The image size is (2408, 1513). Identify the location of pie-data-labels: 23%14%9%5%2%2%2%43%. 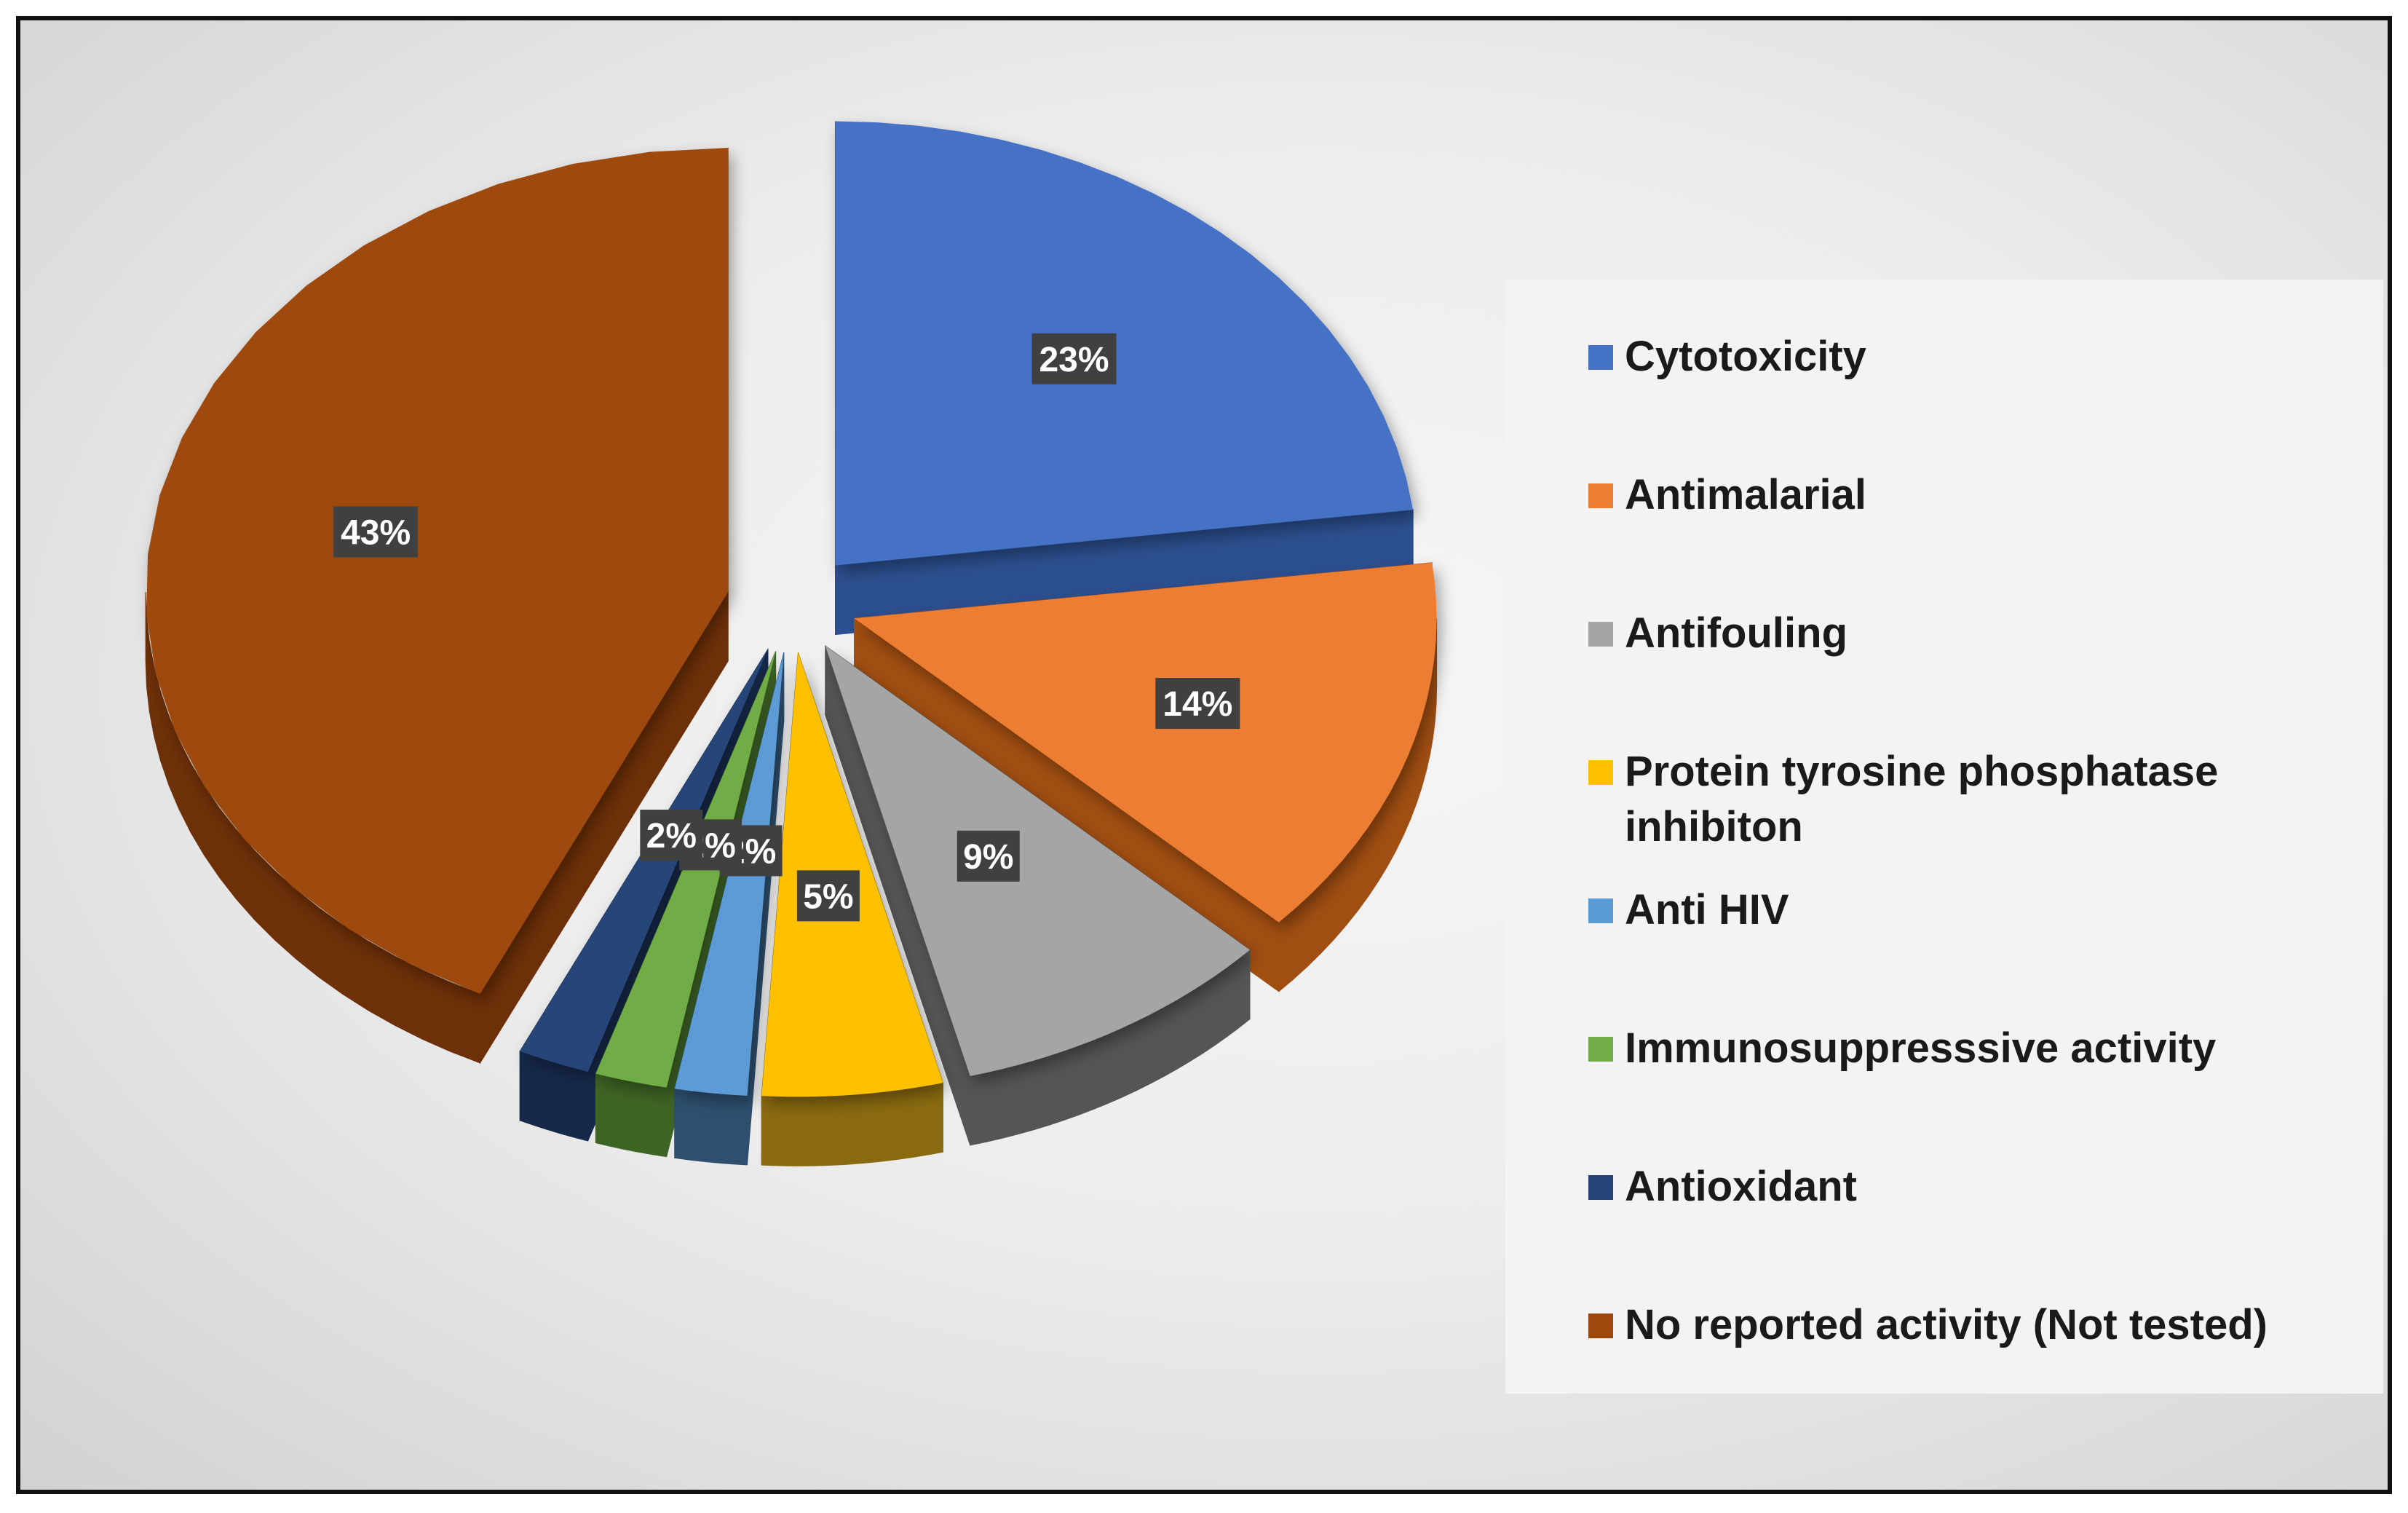
(787, 627).